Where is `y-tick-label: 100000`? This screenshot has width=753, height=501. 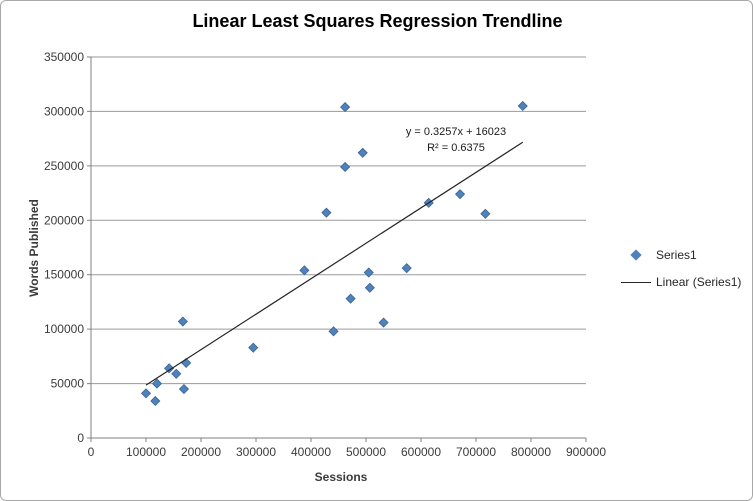 y-tick-label: 100000 is located at coordinates (64, 329).